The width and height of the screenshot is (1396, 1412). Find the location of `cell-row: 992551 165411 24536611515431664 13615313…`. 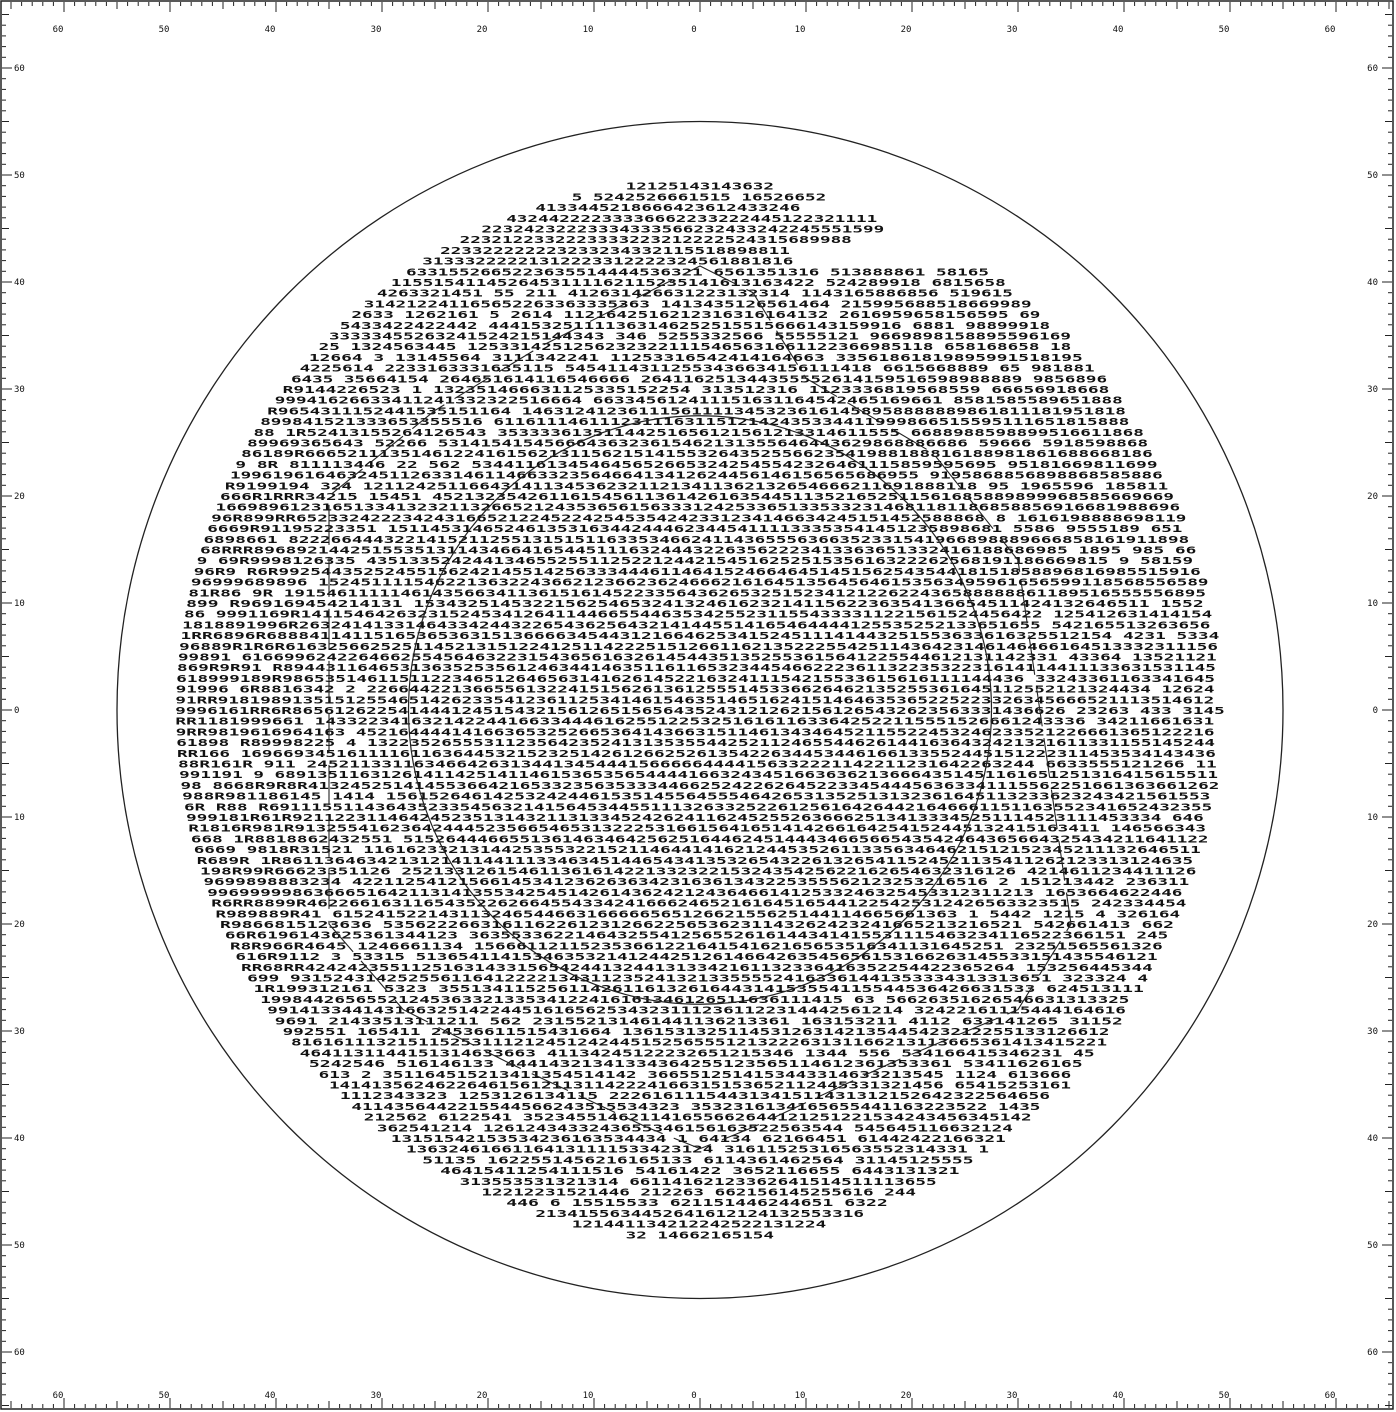

cell-row: 992551 165411 24536611515431664 13615313… is located at coordinates (696, 1032).